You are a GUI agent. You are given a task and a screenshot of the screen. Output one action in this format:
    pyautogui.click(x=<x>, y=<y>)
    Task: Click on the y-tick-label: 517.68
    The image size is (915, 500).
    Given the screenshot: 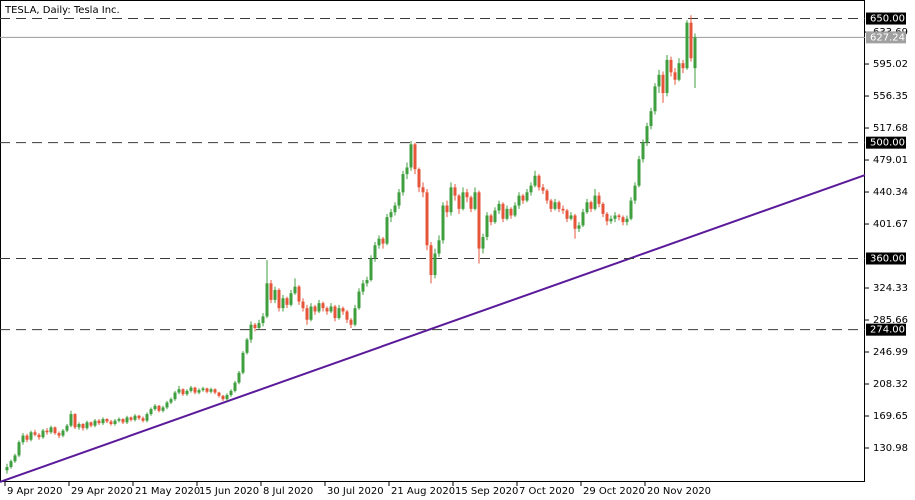 What is the action you would take?
    pyautogui.click(x=890, y=128)
    